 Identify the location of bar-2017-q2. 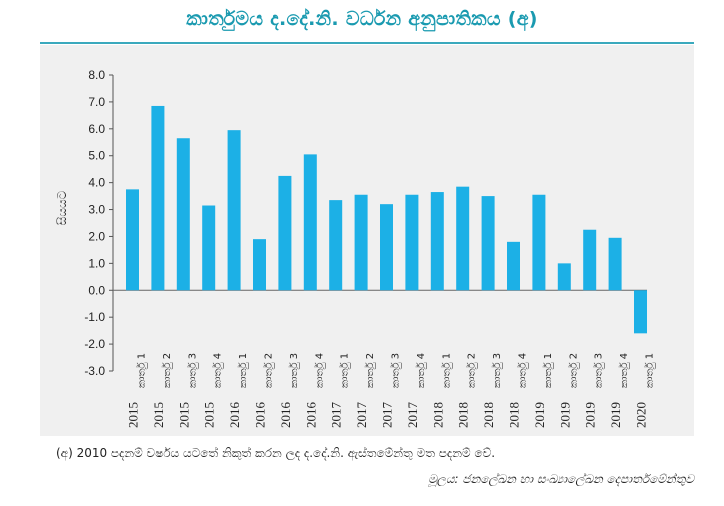
(361, 242).